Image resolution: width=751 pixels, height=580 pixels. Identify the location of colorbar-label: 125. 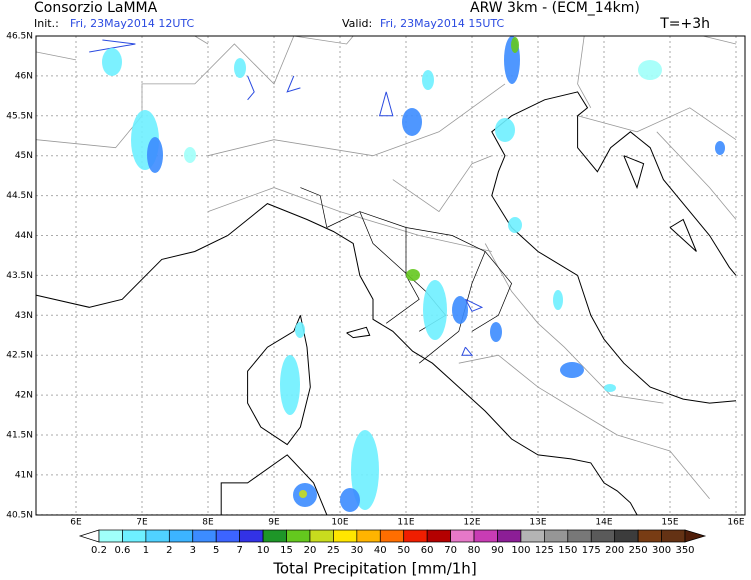
(544, 550).